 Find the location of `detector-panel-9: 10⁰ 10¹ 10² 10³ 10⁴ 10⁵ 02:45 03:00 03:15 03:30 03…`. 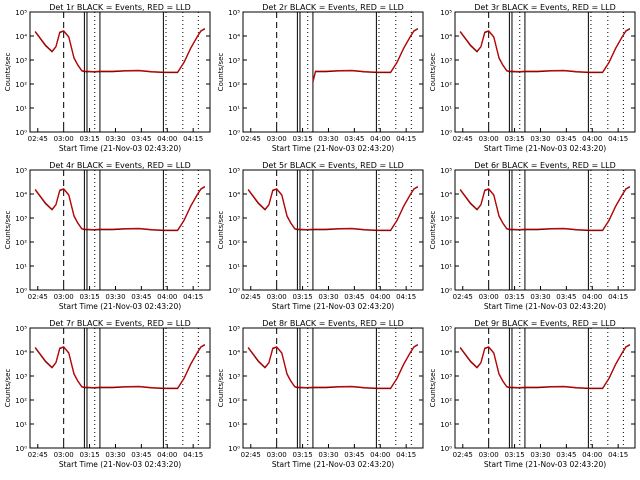

detector-panel-9: 10⁰ 10¹ 10² 10³ 10⁴ 10⁵ 02:45 03:00 03:15 03:30 03… is located at coordinates (532, 394).